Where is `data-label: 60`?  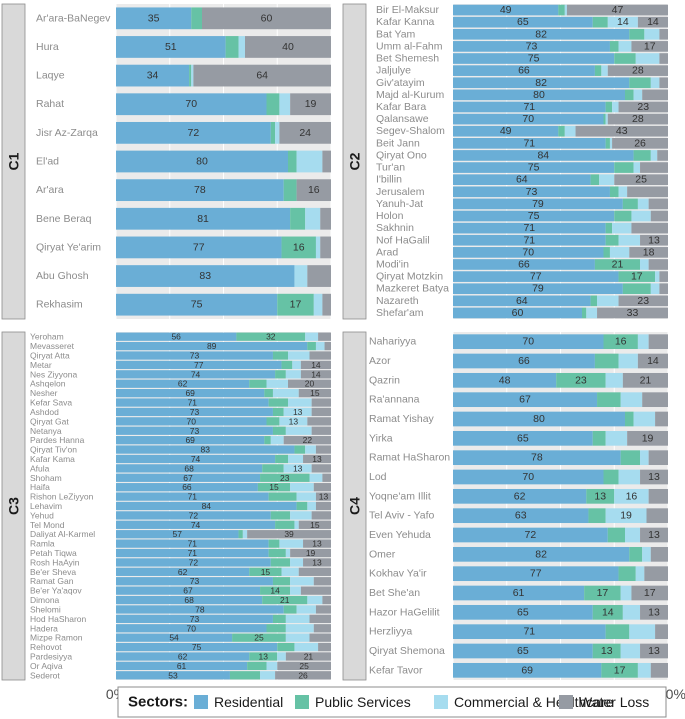
data-label: 60 is located at coordinates (267, 18).